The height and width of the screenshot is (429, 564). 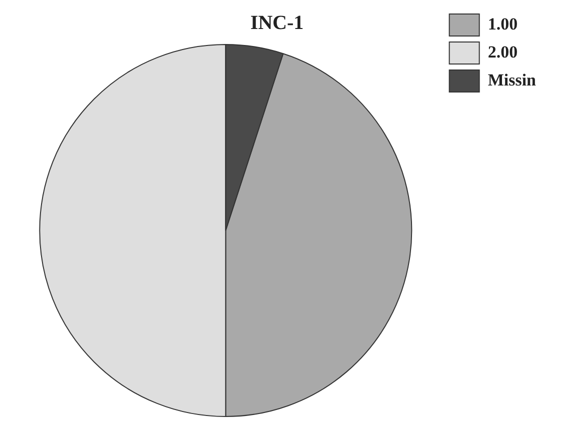 What do you see at coordinates (503, 52) in the screenshot?
I see `legend-label: 2.00` at bounding box center [503, 52].